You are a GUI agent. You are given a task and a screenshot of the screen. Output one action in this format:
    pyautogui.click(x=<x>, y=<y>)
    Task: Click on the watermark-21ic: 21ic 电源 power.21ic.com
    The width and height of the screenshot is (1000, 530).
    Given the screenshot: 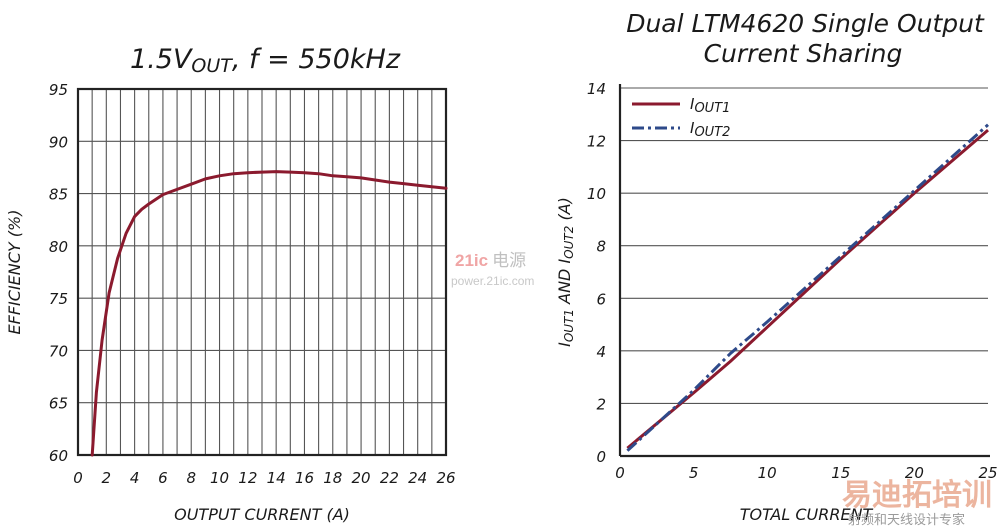 What is the action you would take?
    pyautogui.click(x=492, y=269)
    